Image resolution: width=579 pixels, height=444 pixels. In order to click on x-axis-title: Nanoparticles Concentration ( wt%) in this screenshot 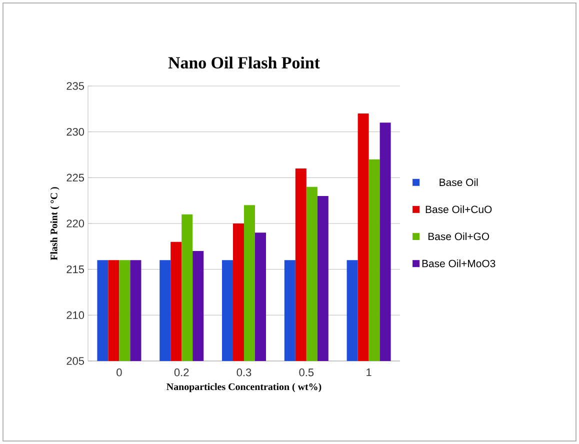, I will do `click(244, 387)`.